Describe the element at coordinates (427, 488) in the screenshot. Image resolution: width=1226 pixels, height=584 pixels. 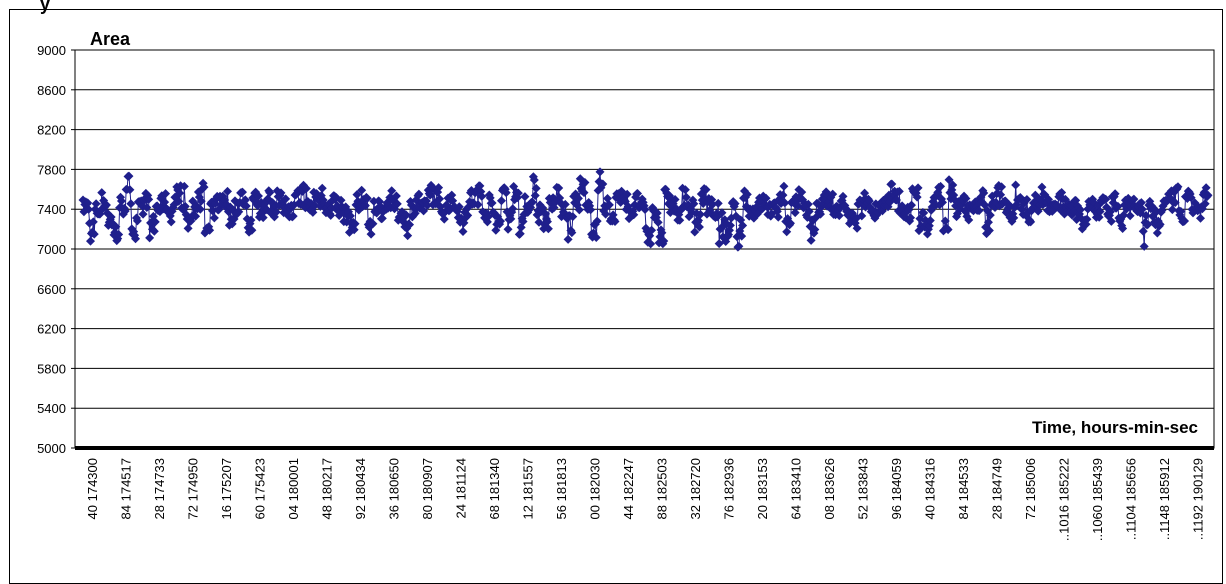
I see `x-tick-label-10: 80 180907` at that location.